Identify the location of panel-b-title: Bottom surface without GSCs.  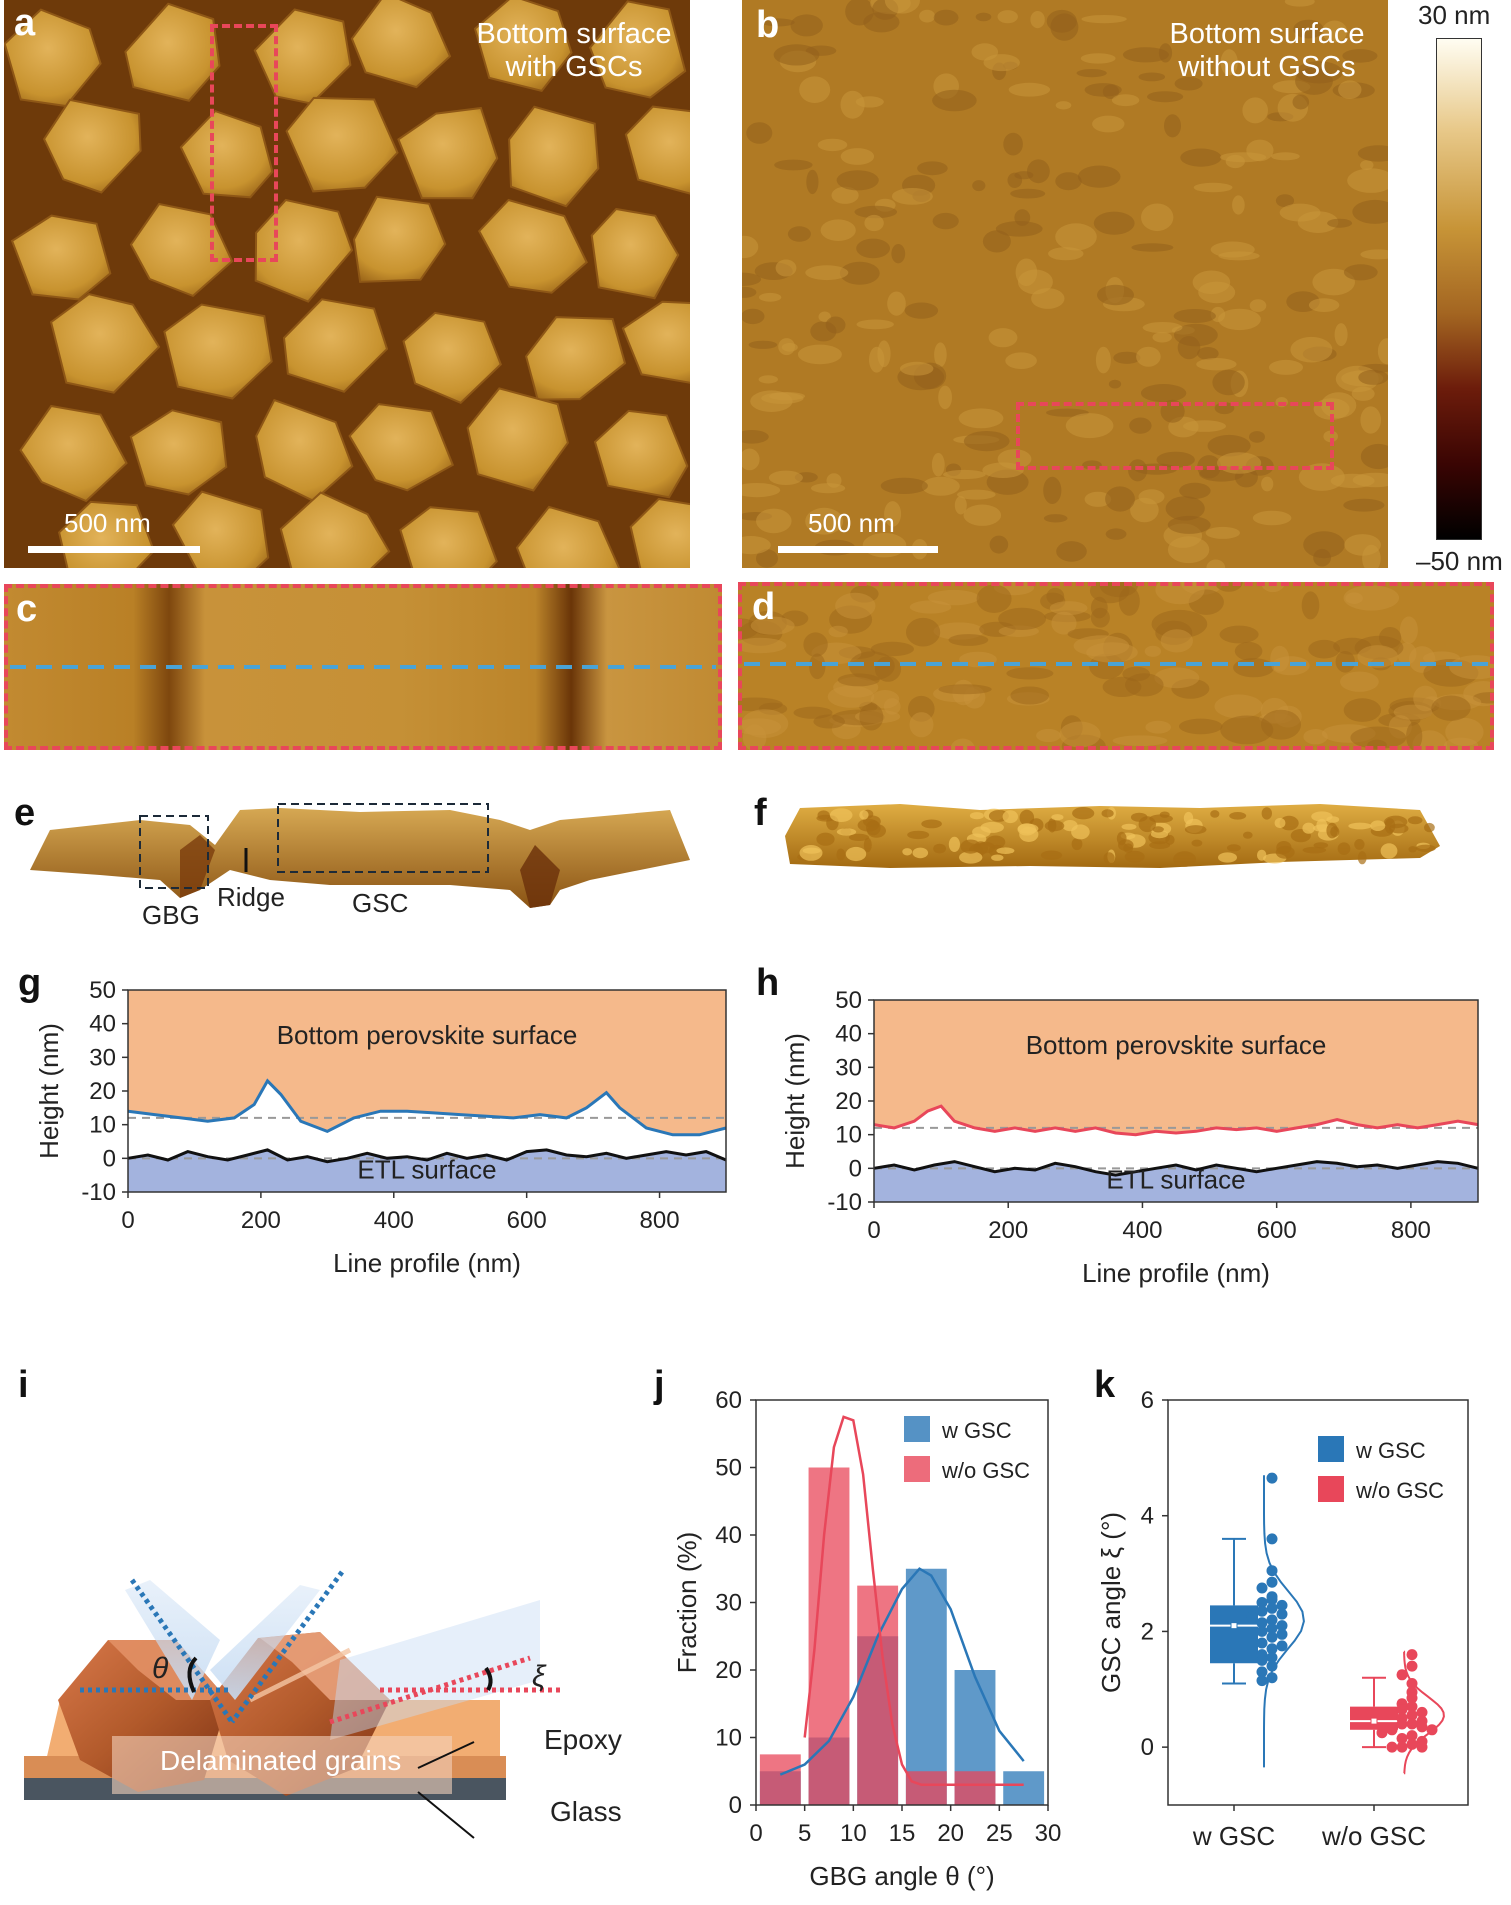
(1265, 51).